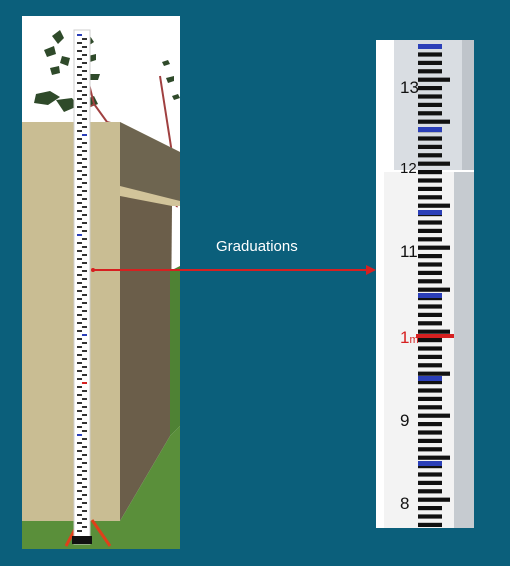 This screenshot has width=510, height=566. What do you see at coordinates (435, 285) in the screenshot?
I see `closeup-graduation-marks` at bounding box center [435, 285].